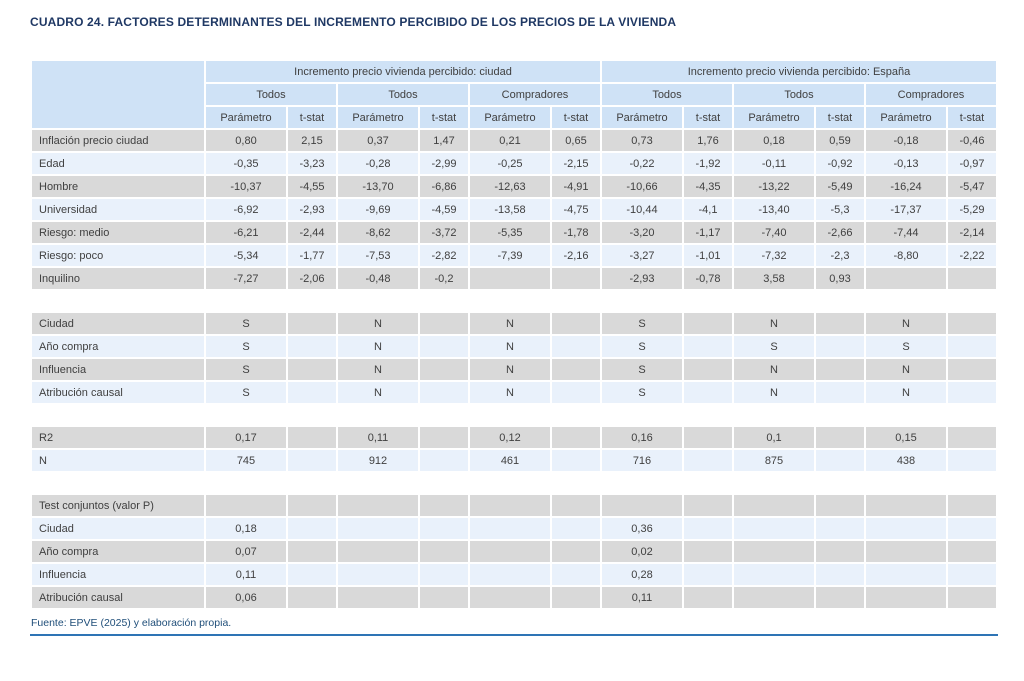 This screenshot has height=681, width=1024. What do you see at coordinates (774, 437) in the screenshot?
I see `value-cell: 0,1` at bounding box center [774, 437].